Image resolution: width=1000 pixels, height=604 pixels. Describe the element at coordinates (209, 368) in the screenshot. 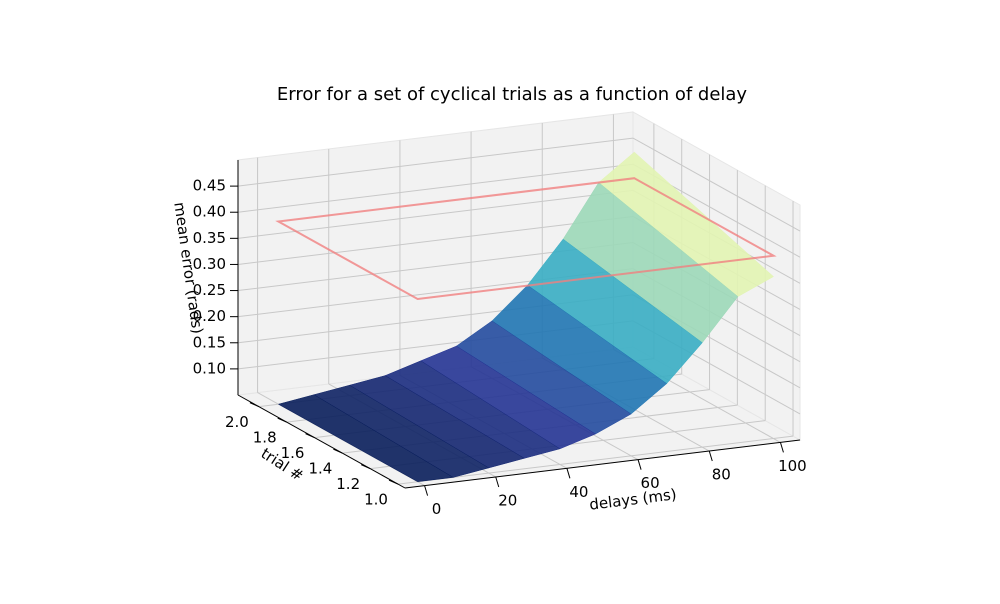

I see `z-tick-label: 0.10` at that location.